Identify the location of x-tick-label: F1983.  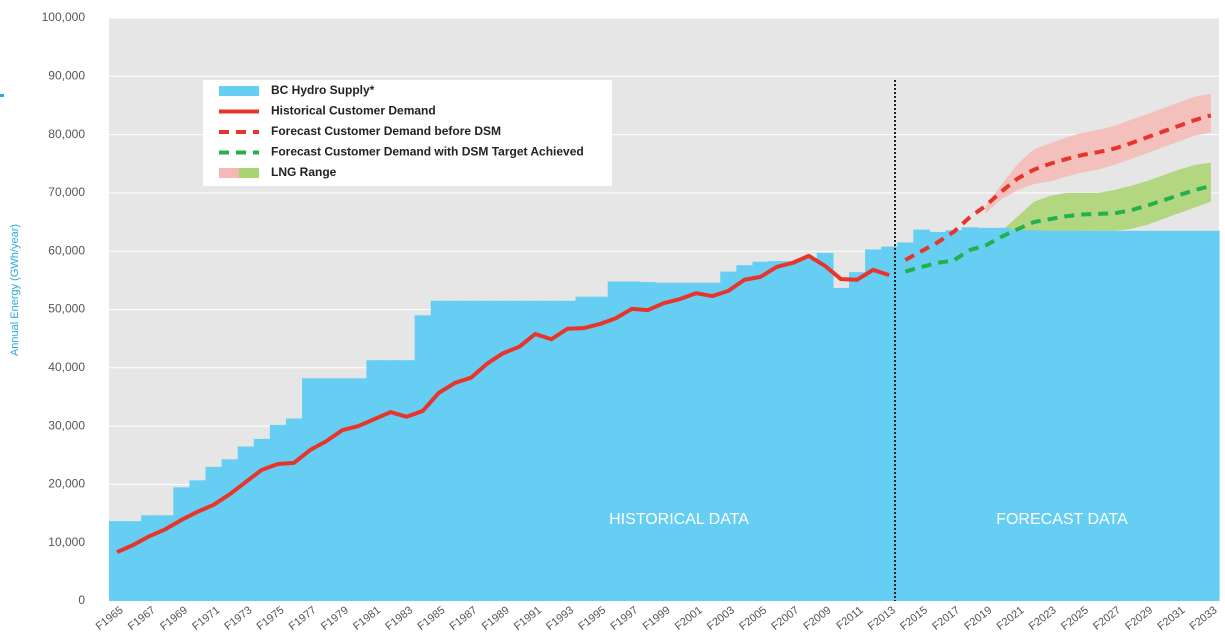
(399, 618).